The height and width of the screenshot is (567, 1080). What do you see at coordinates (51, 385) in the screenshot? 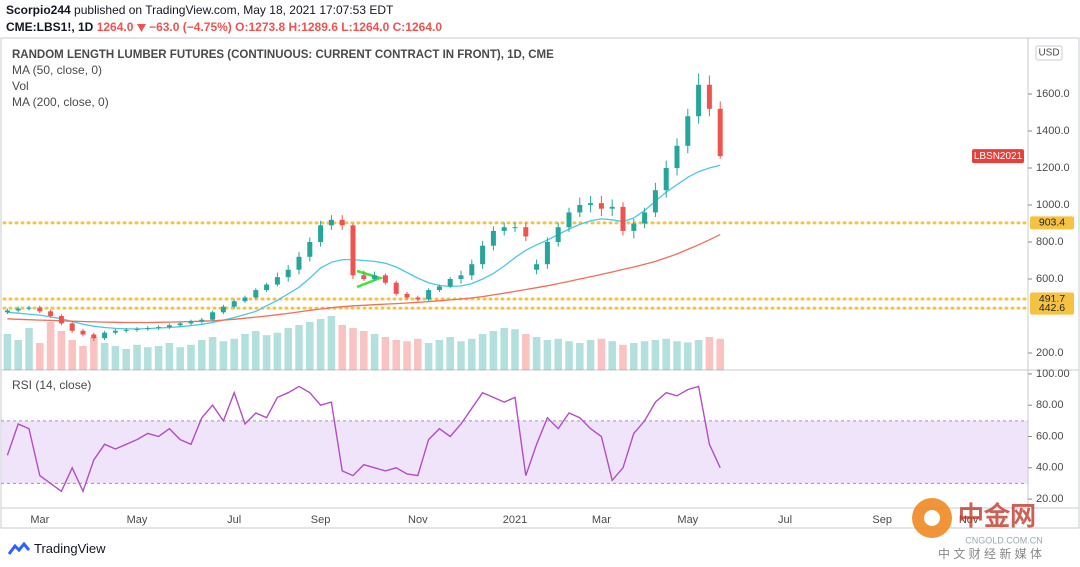
I see `rsi-title: RSI (14, close)` at bounding box center [51, 385].